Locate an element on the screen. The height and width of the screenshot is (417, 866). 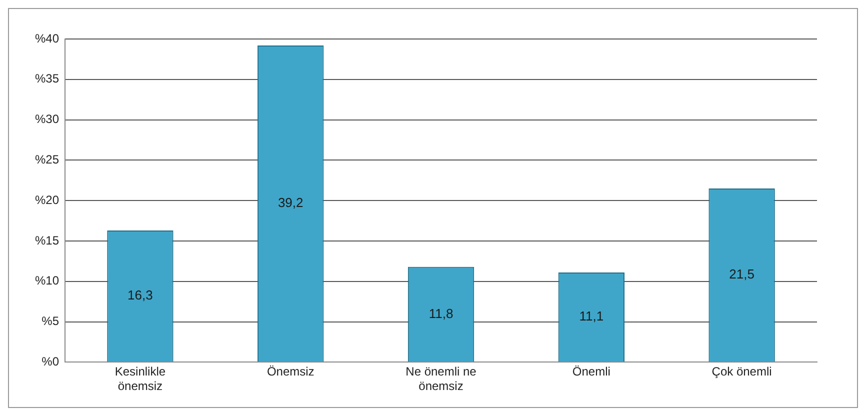
y-tick-label: %5 is located at coordinates (51, 321).